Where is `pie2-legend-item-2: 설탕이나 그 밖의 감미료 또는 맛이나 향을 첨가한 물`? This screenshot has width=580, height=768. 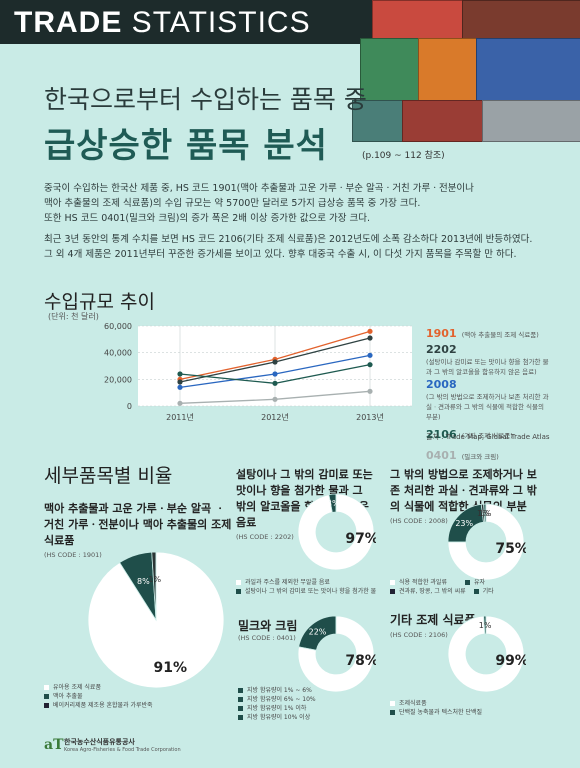
pie2-legend-item-2: 설탕이나 그 밖의 감미료 또는 맛이나 향을 첨가한 물 is located at coordinates (306, 591).